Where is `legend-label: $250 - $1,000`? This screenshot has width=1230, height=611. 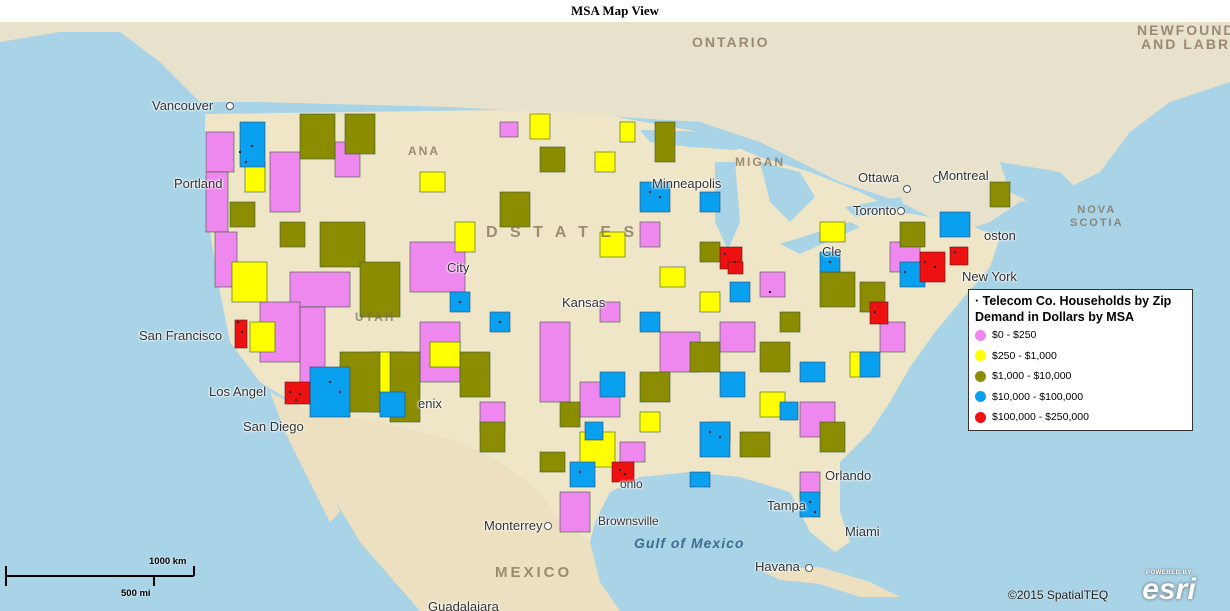
legend-label: $250 - $1,000 is located at coordinates (1024, 355).